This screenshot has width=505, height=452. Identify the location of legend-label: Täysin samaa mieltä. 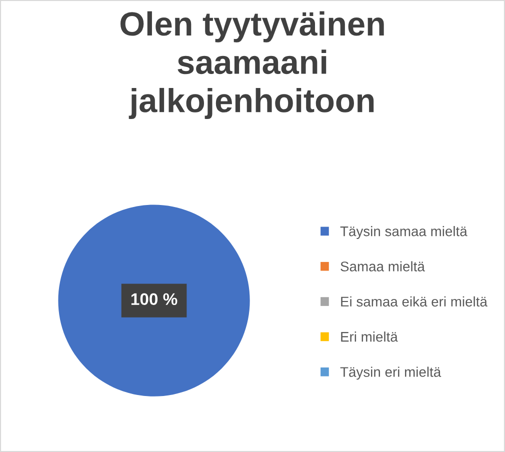
(404, 232).